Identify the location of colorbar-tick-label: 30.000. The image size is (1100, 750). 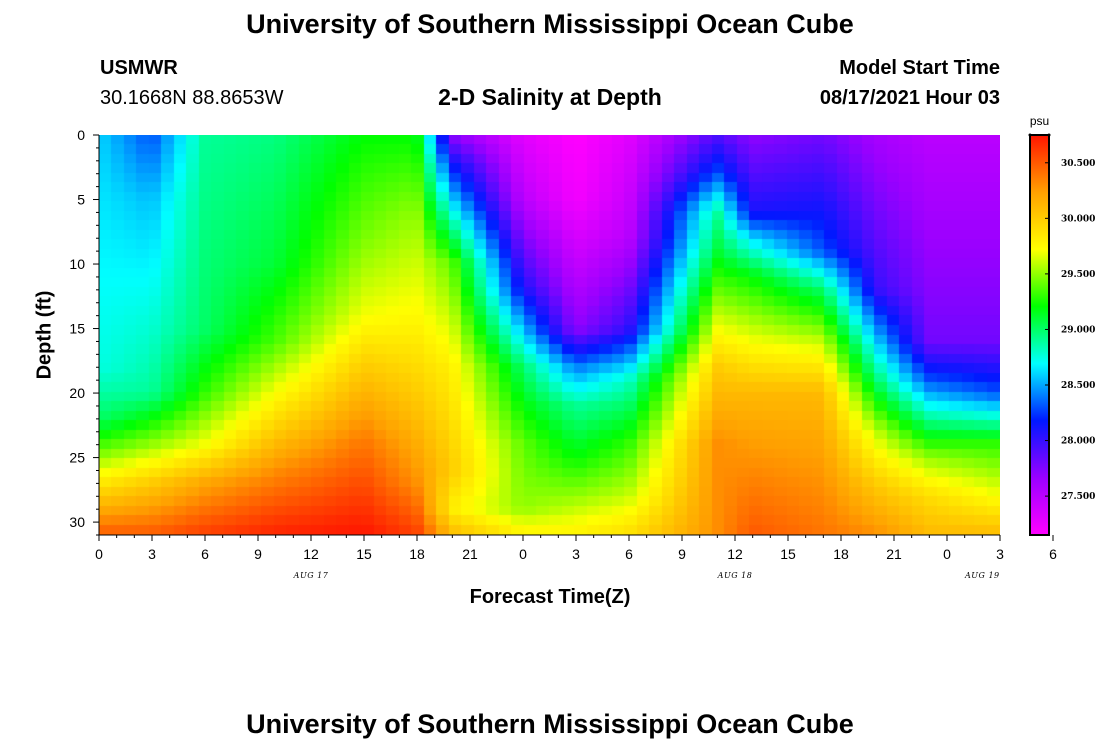
(1078, 219).